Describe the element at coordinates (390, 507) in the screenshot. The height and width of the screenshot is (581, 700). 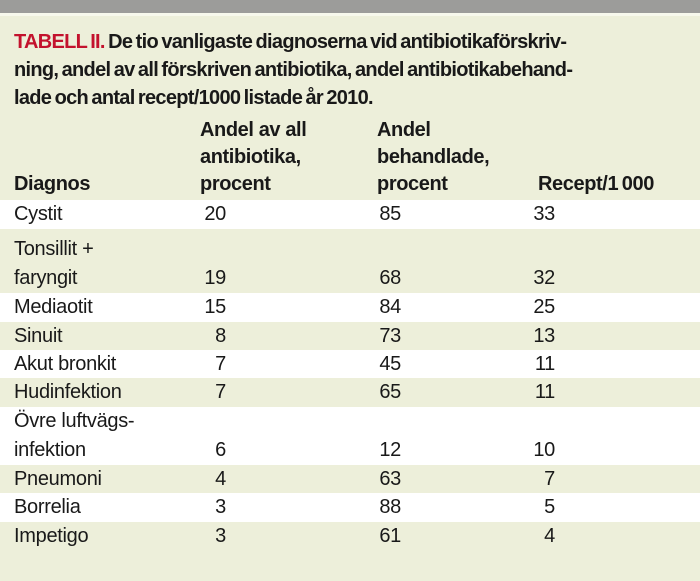
I see `value-cell: 88` at that location.